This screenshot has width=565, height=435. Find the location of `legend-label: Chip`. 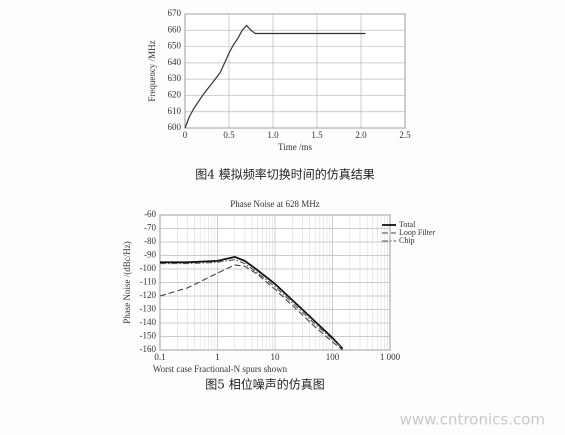

legend-label: Chip is located at coordinates (407, 240).